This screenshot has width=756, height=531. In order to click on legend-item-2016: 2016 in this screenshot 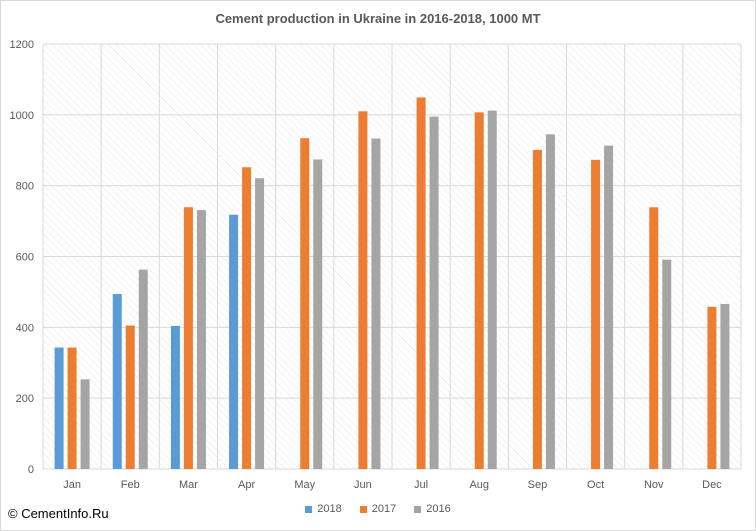, I will do `click(432, 509)`.